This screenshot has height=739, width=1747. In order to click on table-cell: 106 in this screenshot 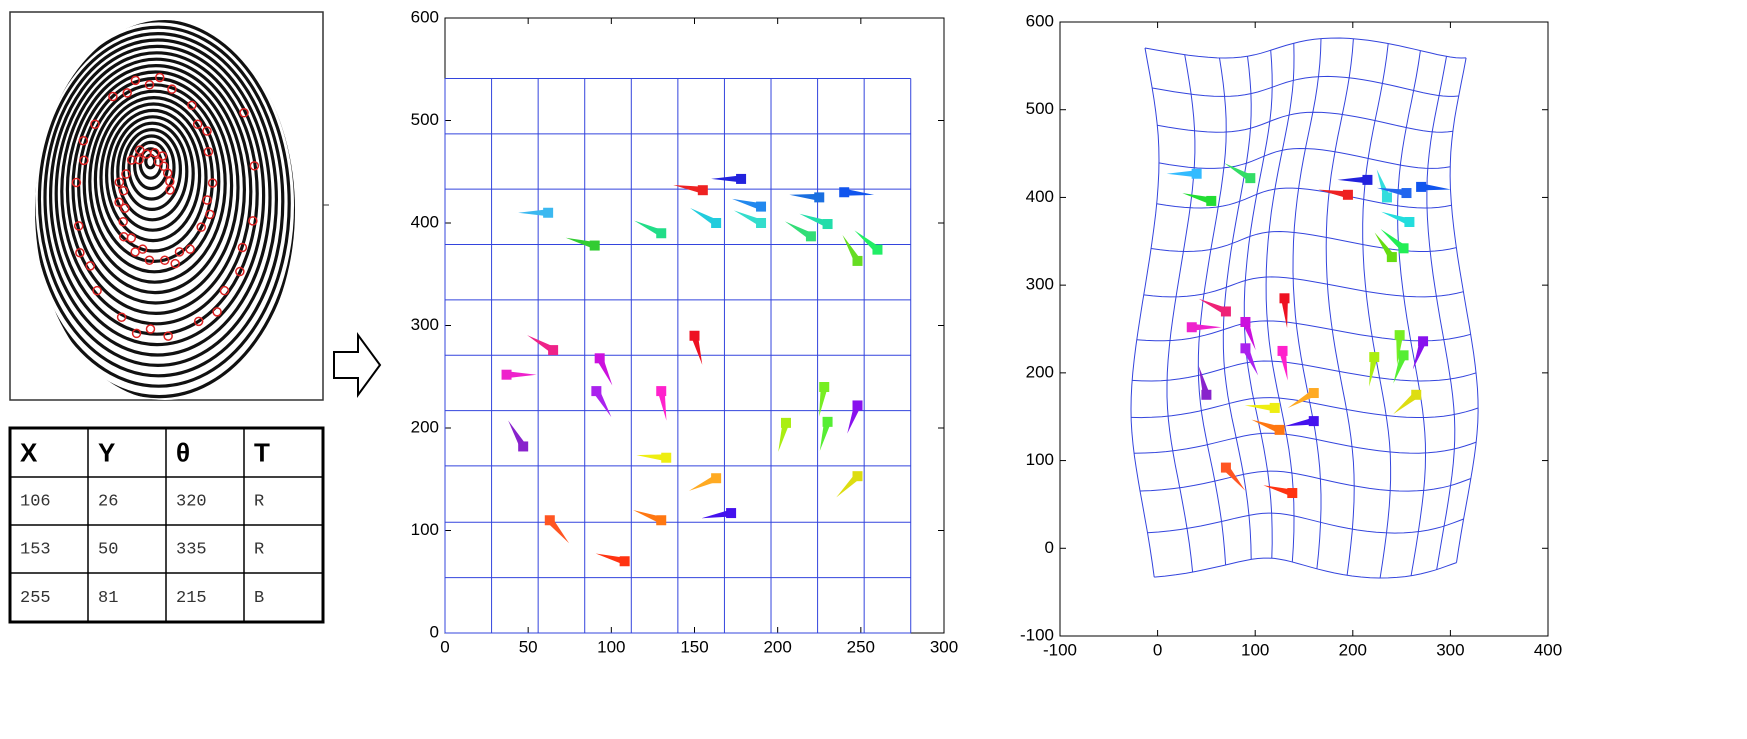, I will do `click(35, 501)`.